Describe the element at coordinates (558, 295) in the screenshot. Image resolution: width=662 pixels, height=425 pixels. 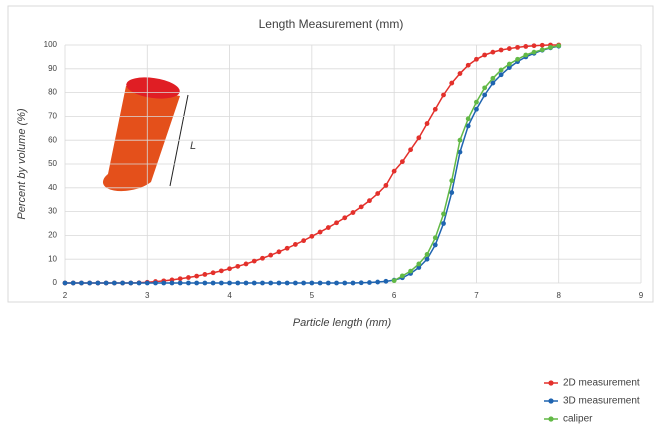
I see `x-tick-label: 8` at that location.